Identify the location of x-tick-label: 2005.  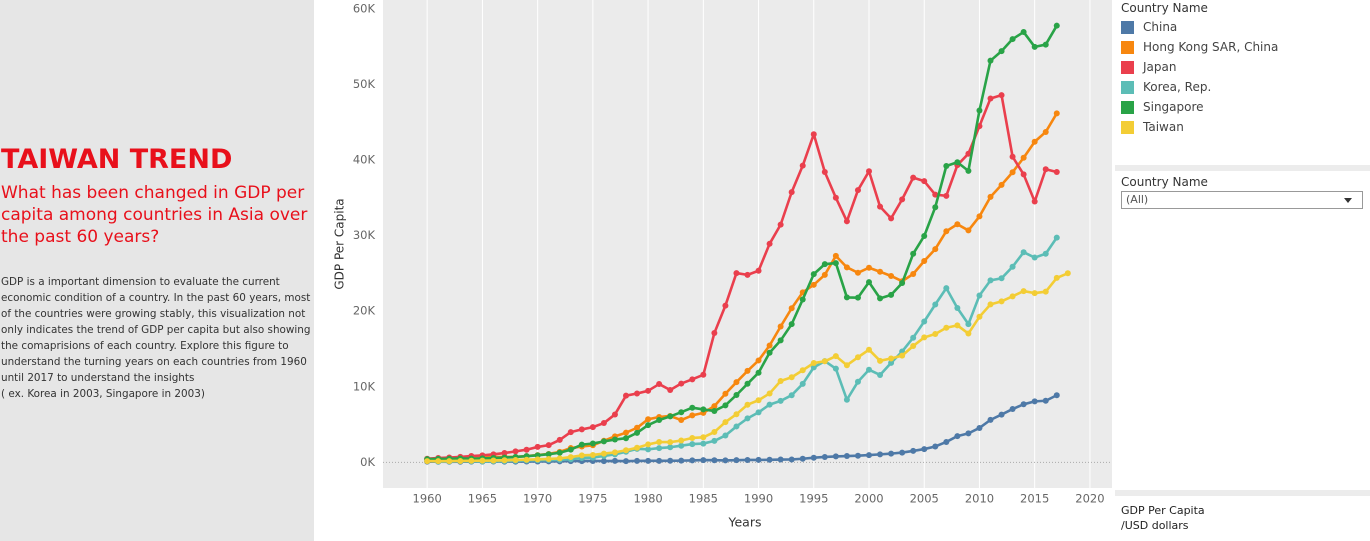
(924, 499).